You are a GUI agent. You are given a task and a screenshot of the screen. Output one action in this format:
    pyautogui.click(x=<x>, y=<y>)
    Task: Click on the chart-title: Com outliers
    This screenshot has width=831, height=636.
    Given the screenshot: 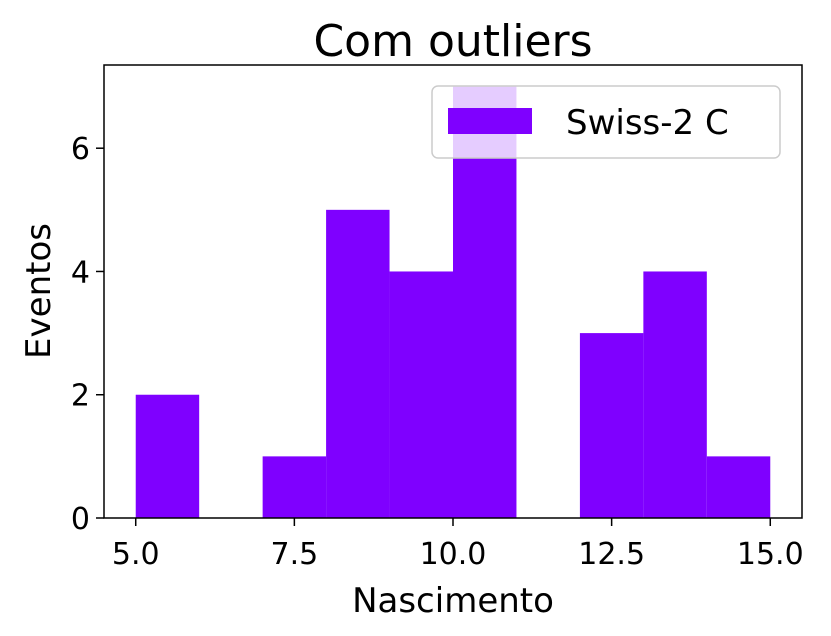 What is the action you would take?
    pyautogui.click(x=452, y=41)
    